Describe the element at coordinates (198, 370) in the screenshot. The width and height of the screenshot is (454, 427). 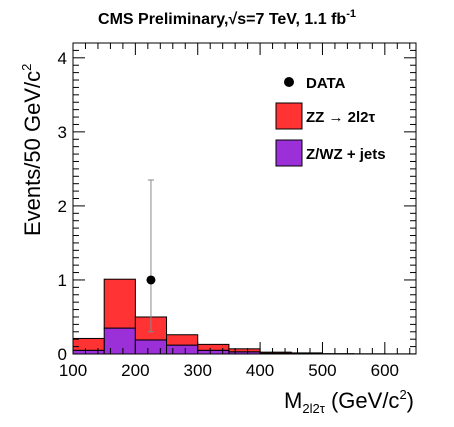
I see `x-tick-label: 300` at that location.